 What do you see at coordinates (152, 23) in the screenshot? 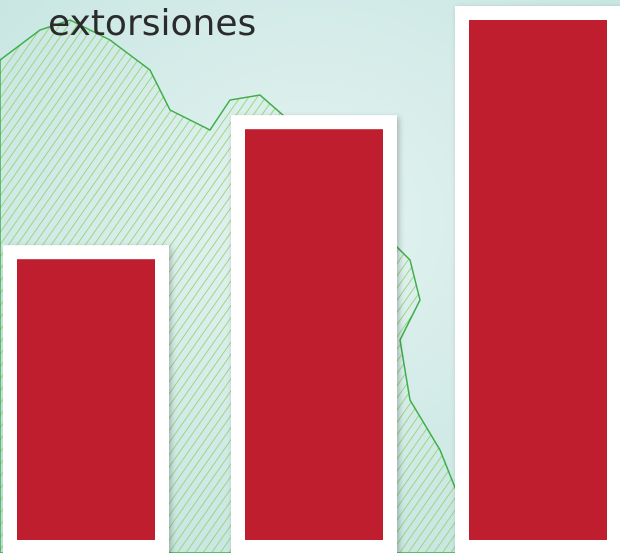
I see `chart-title: extorsiones` at bounding box center [152, 23].